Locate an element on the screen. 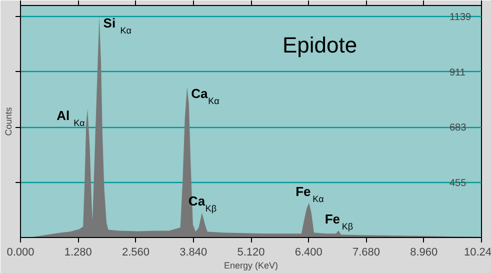  annotation: SiKα is located at coordinates (117, 25).